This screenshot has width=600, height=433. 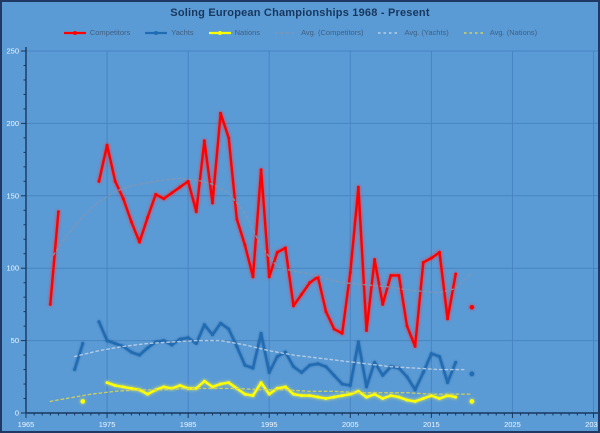 I want to click on legend-label: Avg. (Yachts), so click(x=426, y=32).